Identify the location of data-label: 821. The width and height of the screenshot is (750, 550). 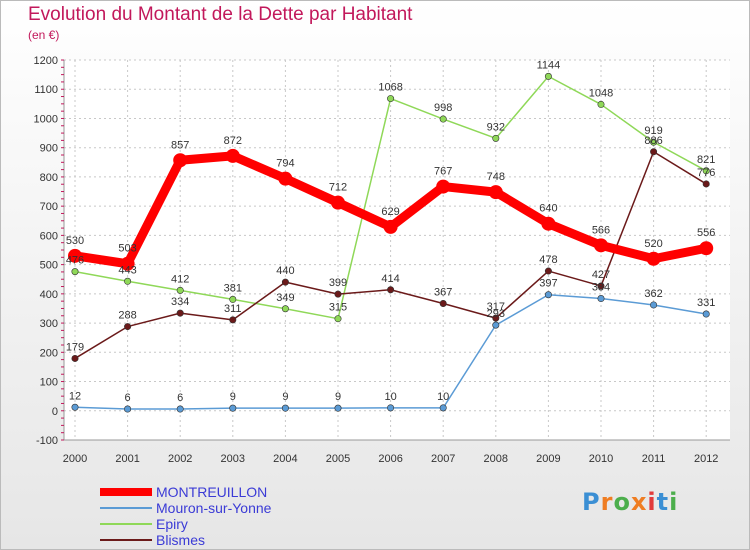
(706, 160).